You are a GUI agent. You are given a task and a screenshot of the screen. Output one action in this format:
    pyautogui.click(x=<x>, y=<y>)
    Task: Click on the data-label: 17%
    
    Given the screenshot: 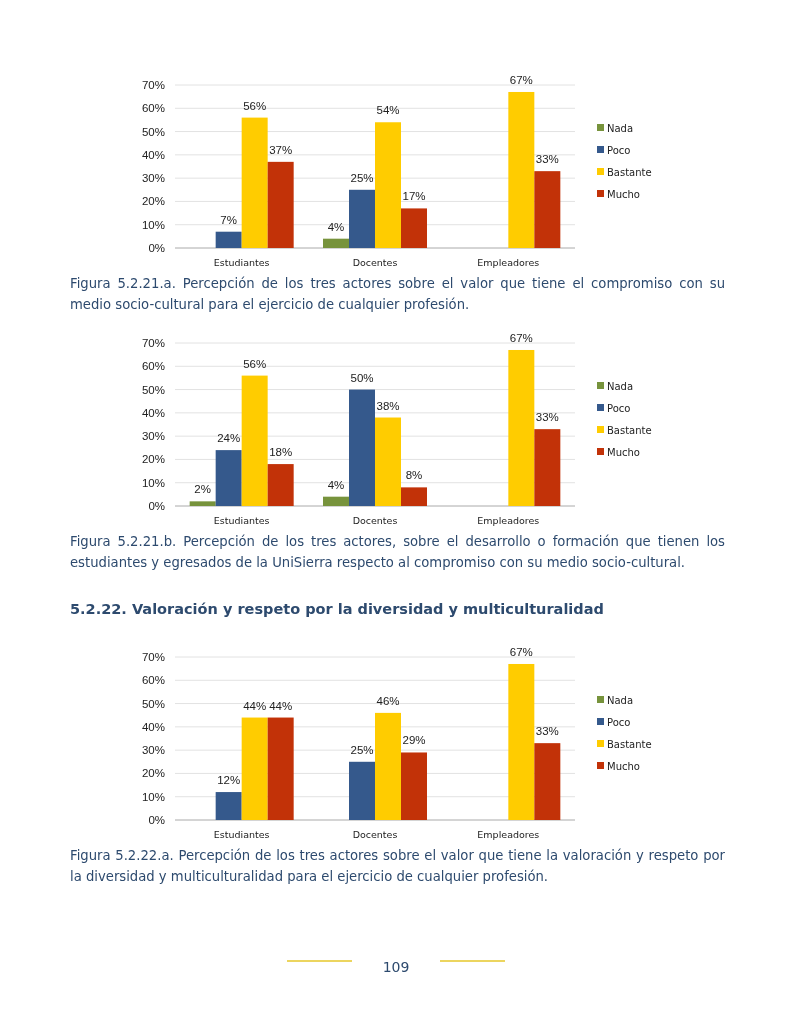 What is the action you would take?
    pyautogui.click(x=414, y=196)
    